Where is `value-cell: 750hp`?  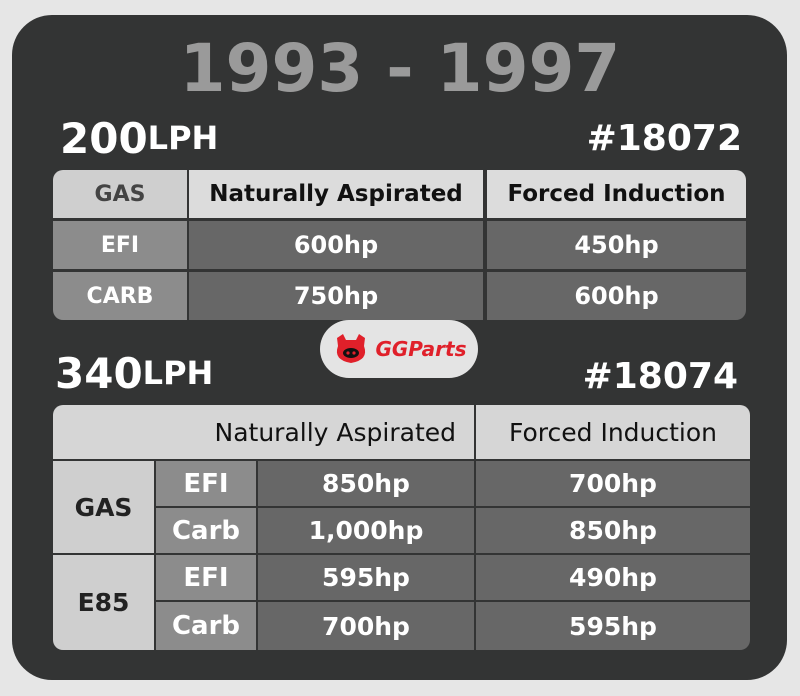 value-cell: 750hp is located at coordinates (336, 296).